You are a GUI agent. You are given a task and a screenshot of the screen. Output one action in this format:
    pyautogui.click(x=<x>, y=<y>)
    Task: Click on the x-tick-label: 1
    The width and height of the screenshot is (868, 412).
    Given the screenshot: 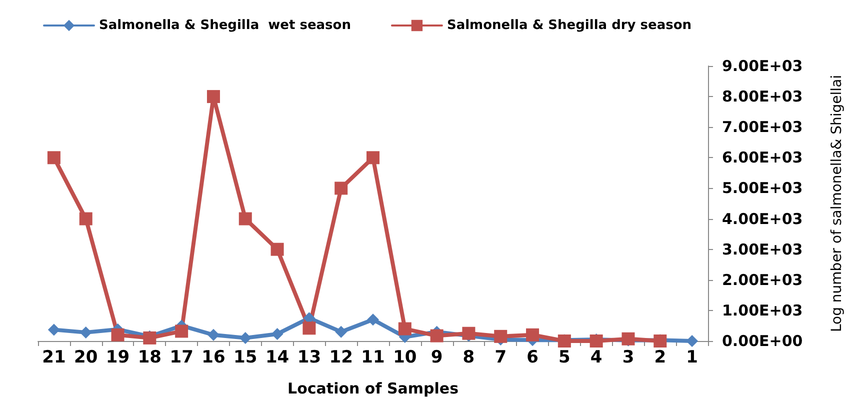 What is the action you would take?
    pyautogui.click(x=692, y=358)
    